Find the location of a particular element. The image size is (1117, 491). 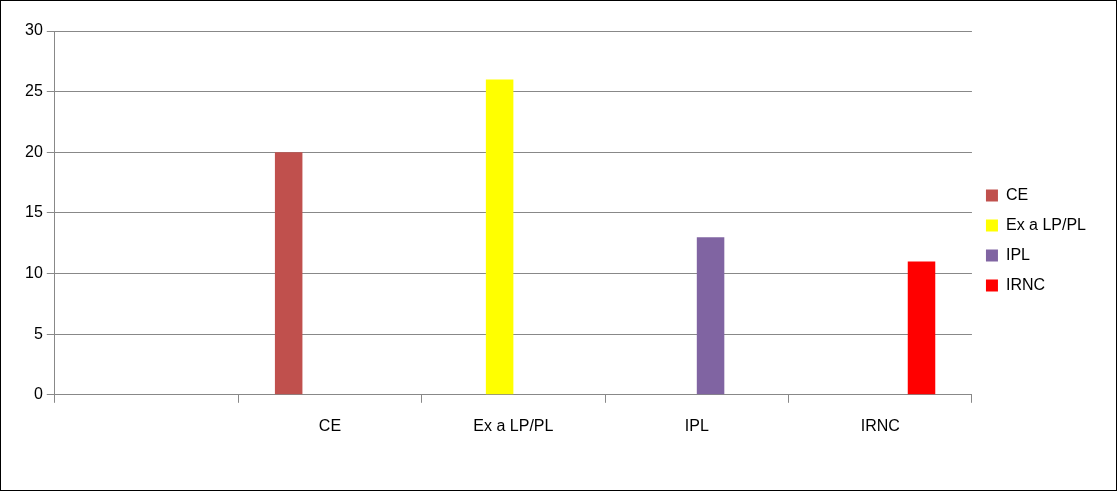

y-tick-label: 20 is located at coordinates (34, 151).